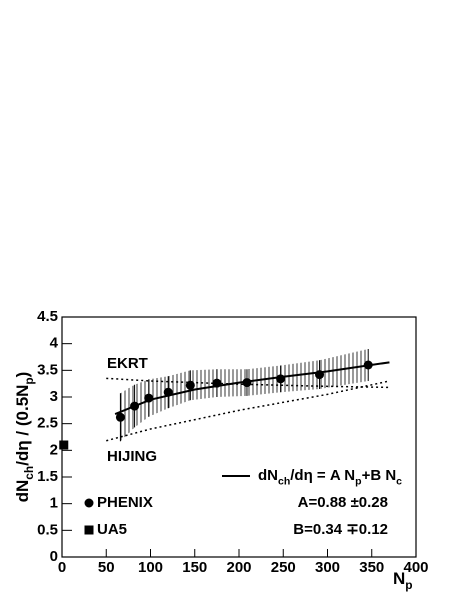  I want to click on label-part: N, so click(399, 578).